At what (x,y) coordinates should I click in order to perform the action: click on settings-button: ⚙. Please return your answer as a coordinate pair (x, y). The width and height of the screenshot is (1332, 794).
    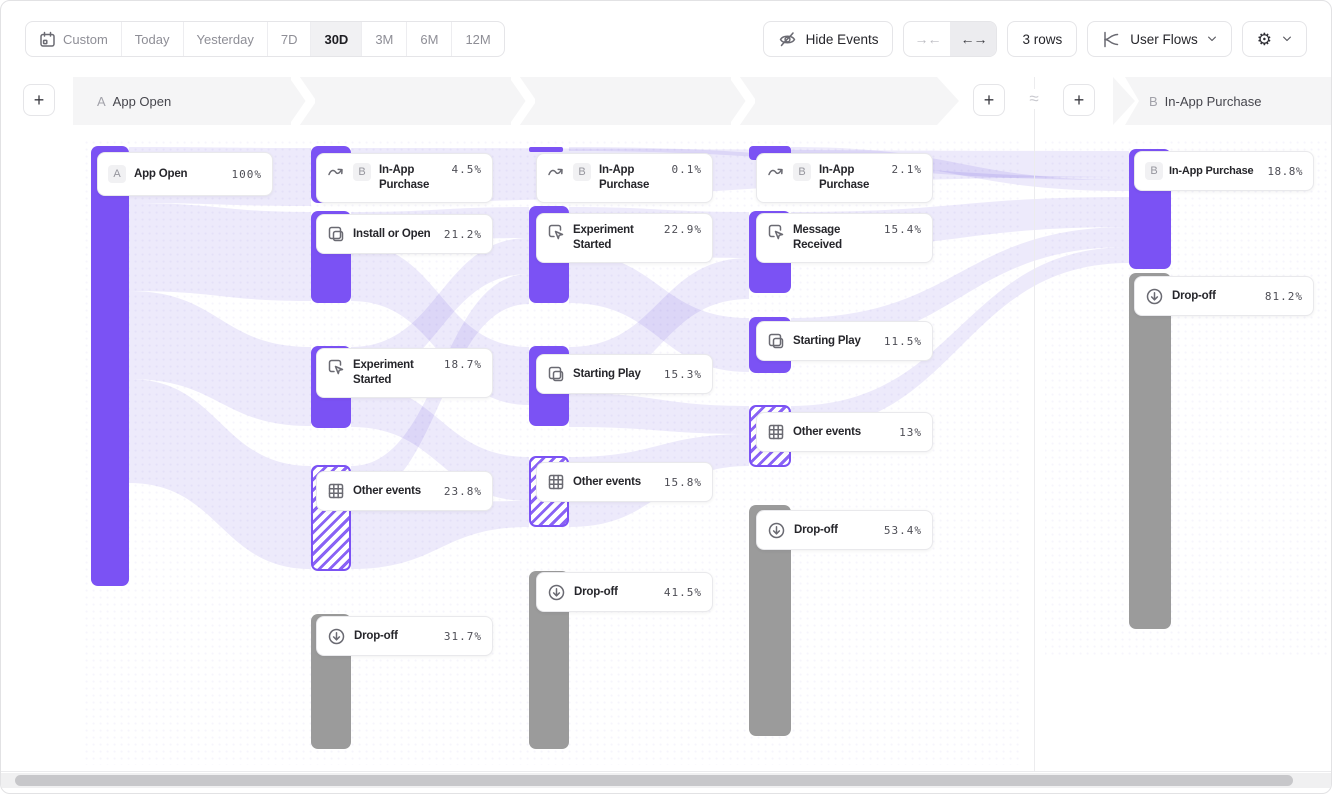
    Looking at the image, I should click on (1274, 39).